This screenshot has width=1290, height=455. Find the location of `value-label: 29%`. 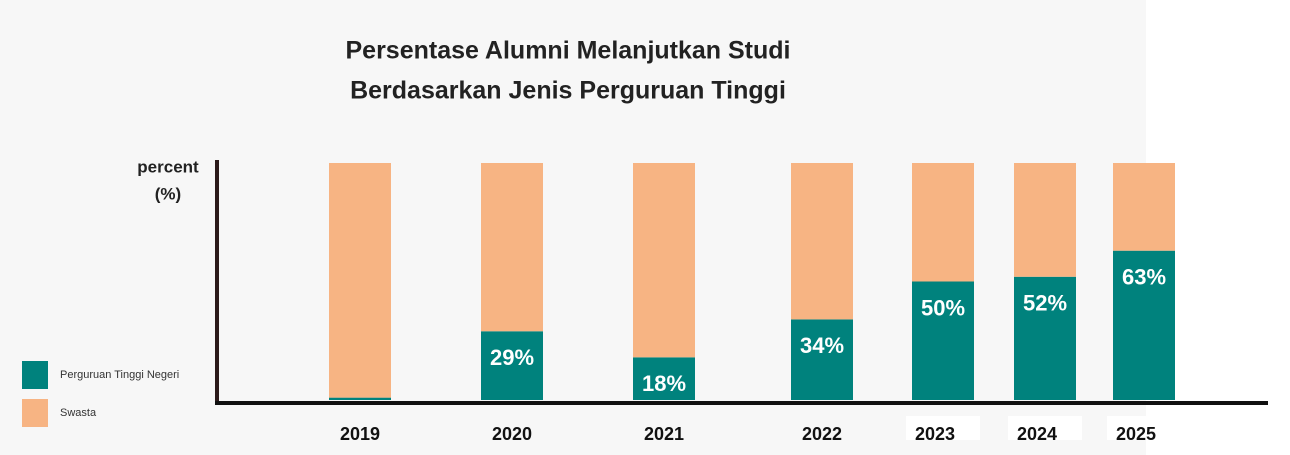

value-label: 29% is located at coordinates (512, 357).